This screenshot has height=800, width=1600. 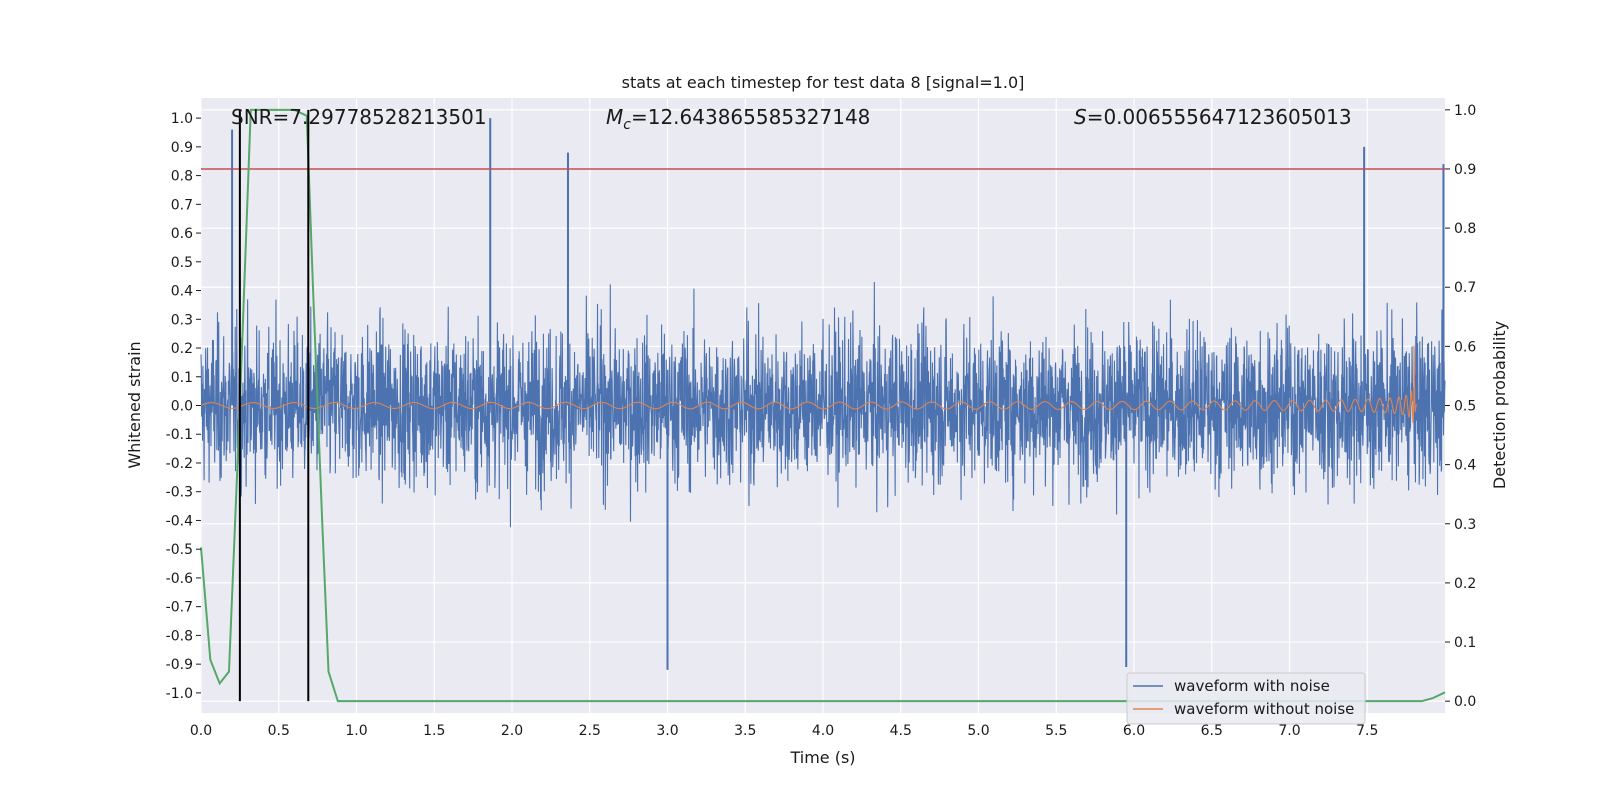 I want to click on legend-box, so click(x=1246, y=698).